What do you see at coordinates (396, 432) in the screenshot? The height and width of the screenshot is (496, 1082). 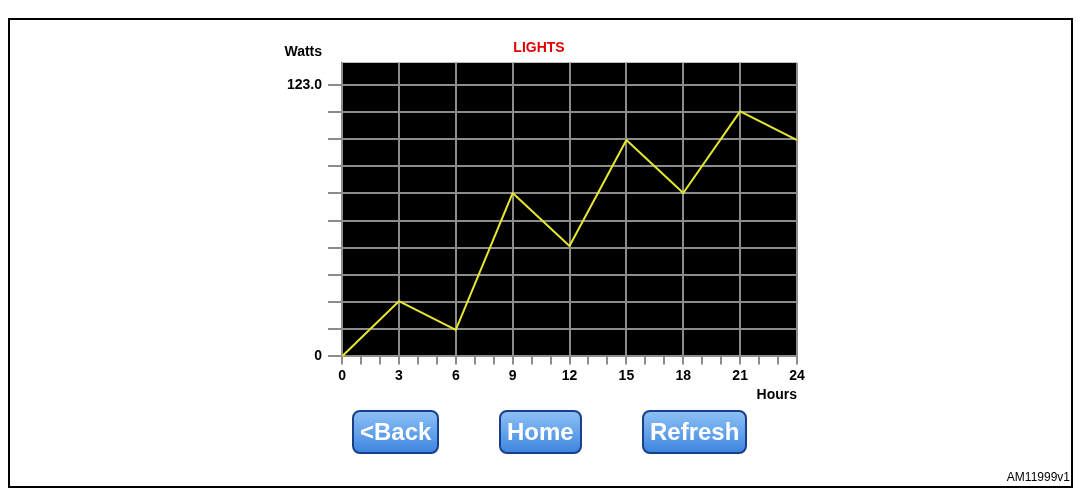 I see `button: <Back` at bounding box center [396, 432].